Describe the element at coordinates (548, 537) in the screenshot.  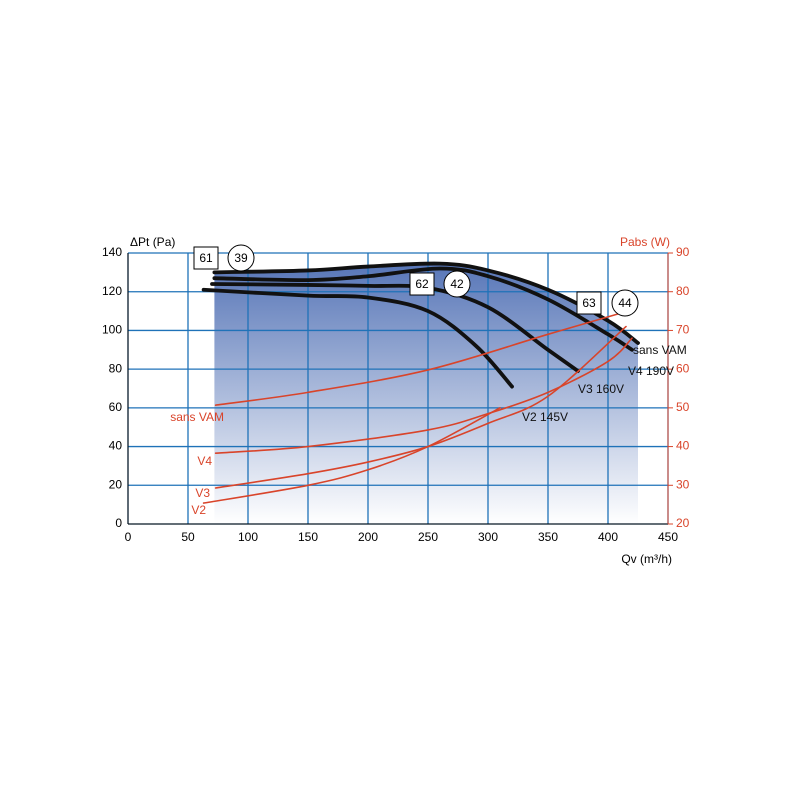
I see `x-tick-label: 350` at that location.